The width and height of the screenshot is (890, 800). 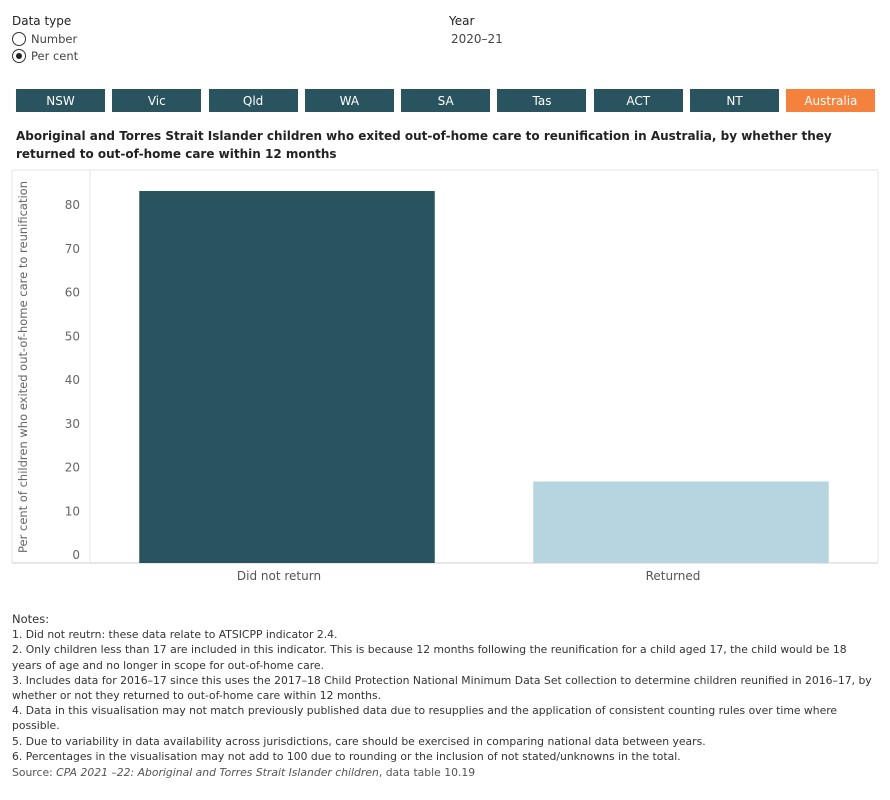 I want to click on bar-returned, so click(x=681, y=522).